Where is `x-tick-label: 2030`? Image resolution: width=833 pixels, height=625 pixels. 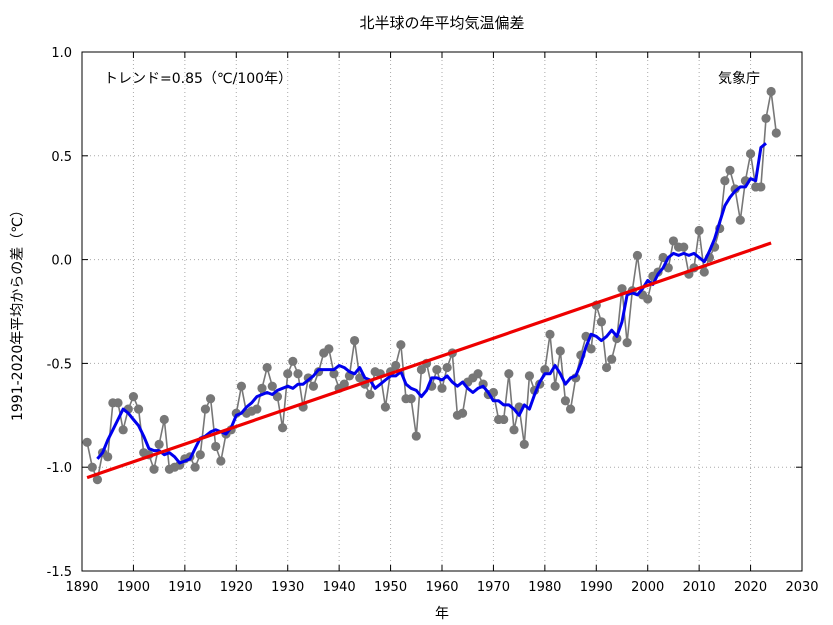
x-tick-label: 2030 is located at coordinates (801, 587).